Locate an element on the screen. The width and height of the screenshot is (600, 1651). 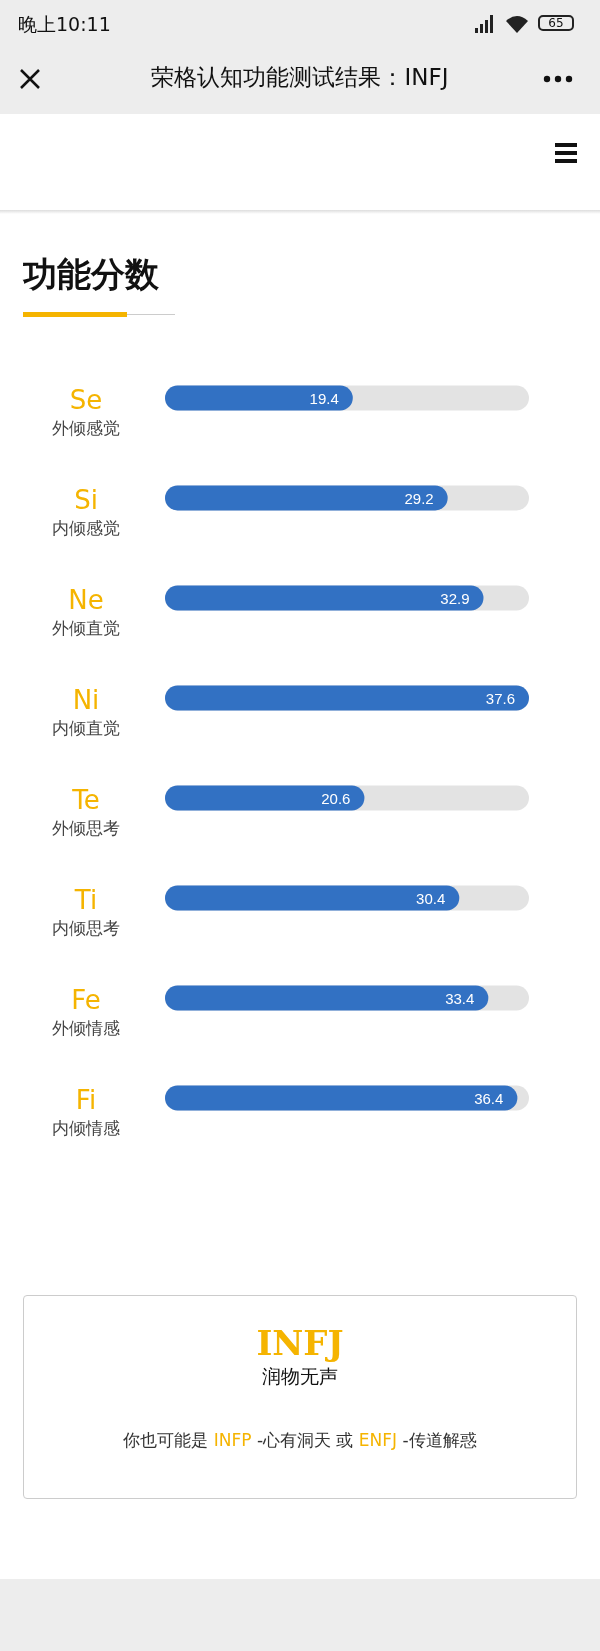
y-tick-label: Te 外倾思考 is located at coordinates (86, 811).